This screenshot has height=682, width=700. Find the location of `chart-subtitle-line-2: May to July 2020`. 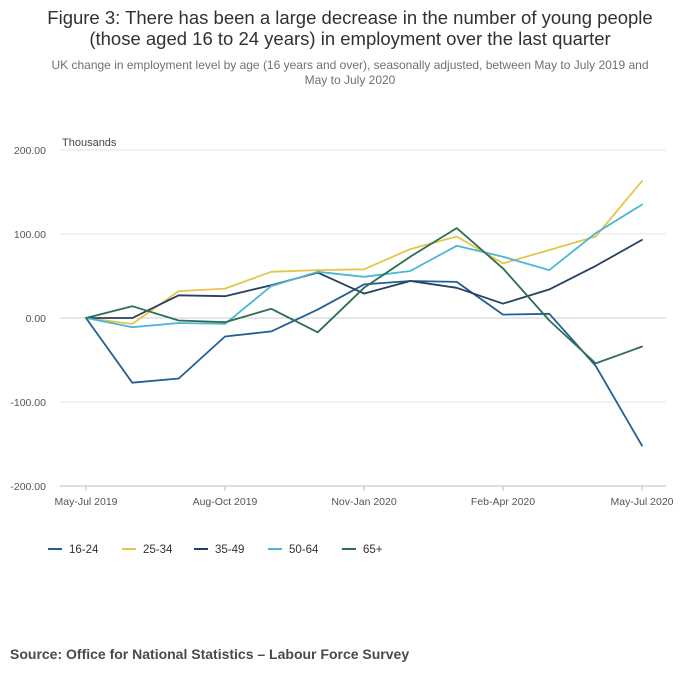

chart-subtitle-line-2: May to July 2020 is located at coordinates (350, 80).